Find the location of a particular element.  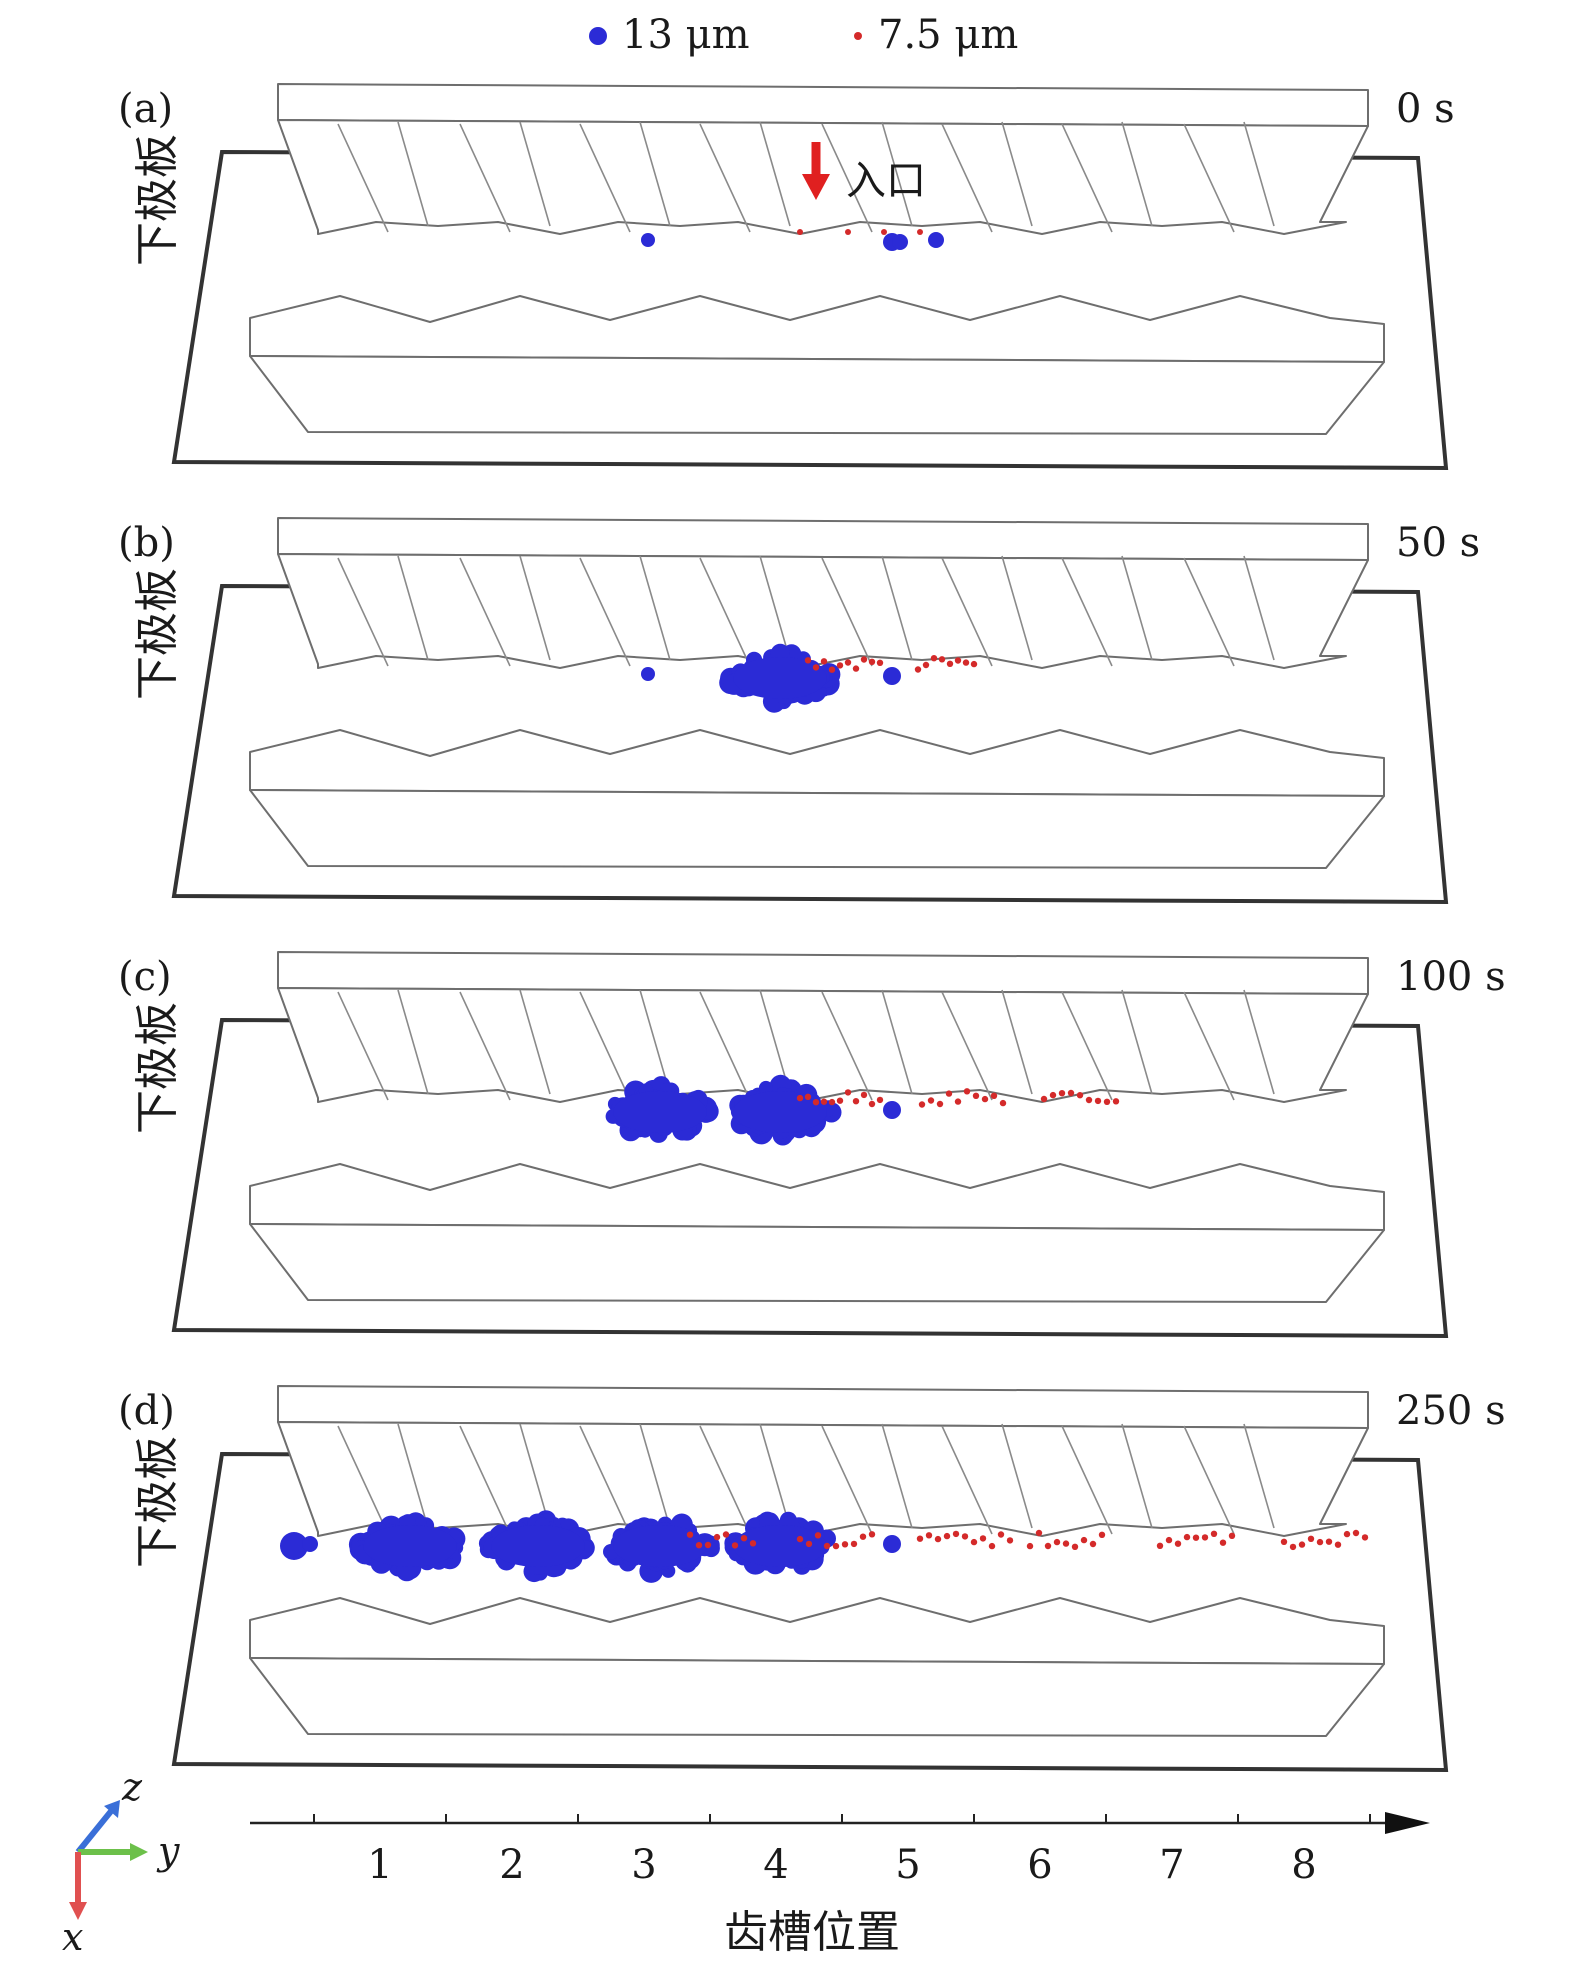

lower-electrode-top is located at coordinates (817, 1197).